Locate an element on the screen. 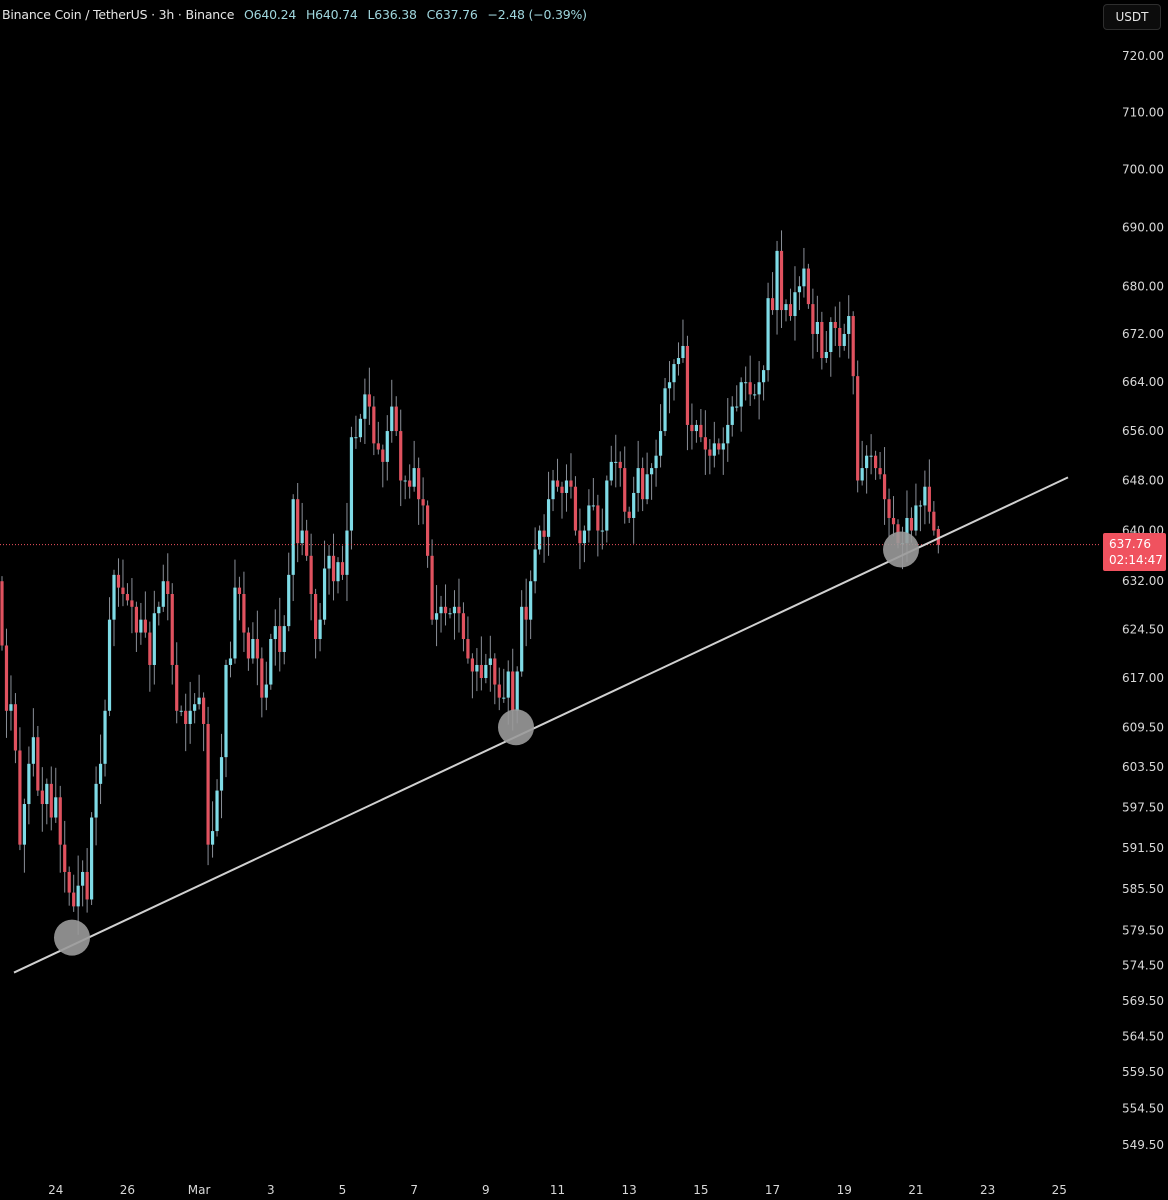 The width and height of the screenshot is (1168, 1200). price-tick-label: 549.50 is located at coordinates (1143, 1145).